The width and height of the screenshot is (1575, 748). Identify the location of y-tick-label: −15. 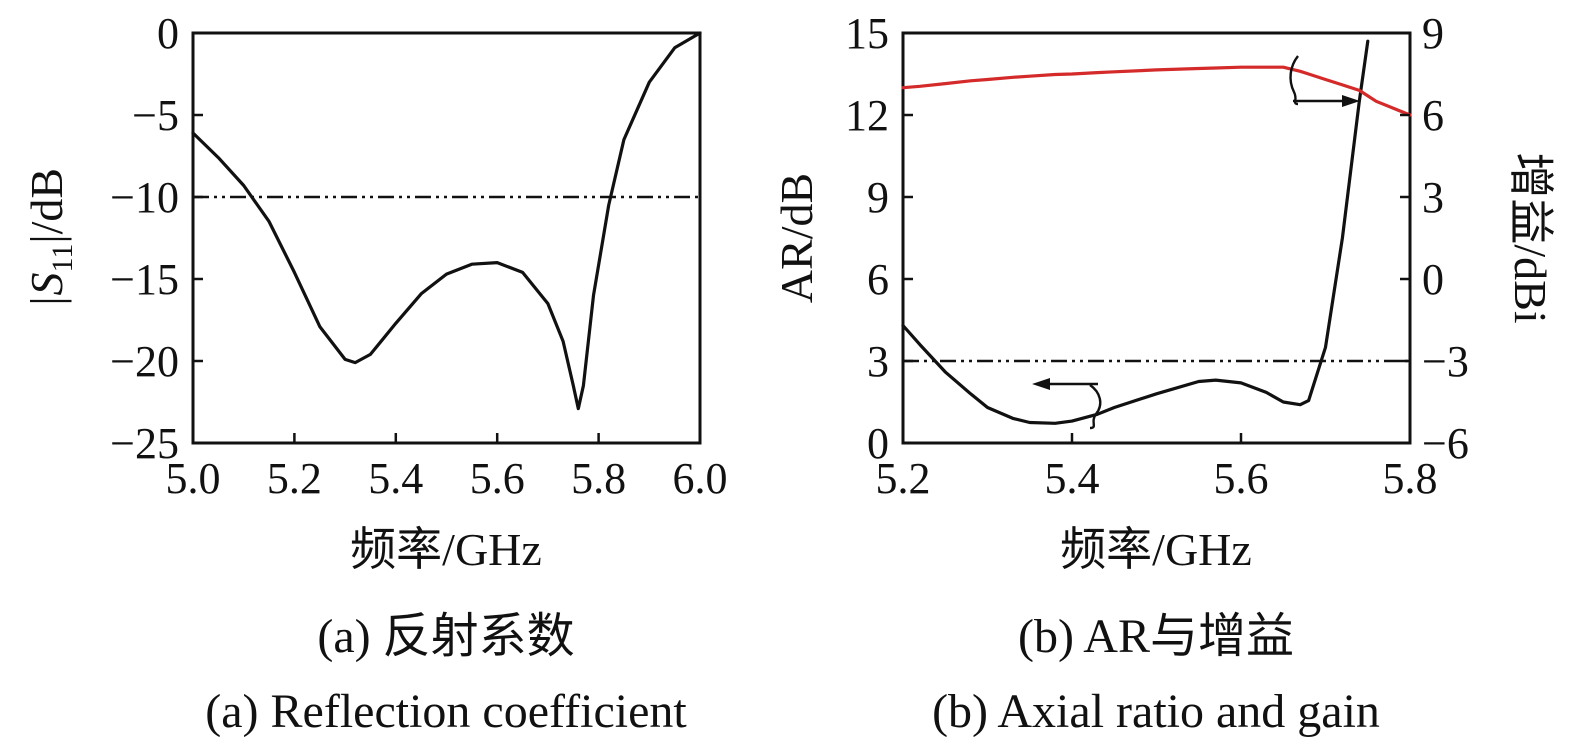
(144, 279).